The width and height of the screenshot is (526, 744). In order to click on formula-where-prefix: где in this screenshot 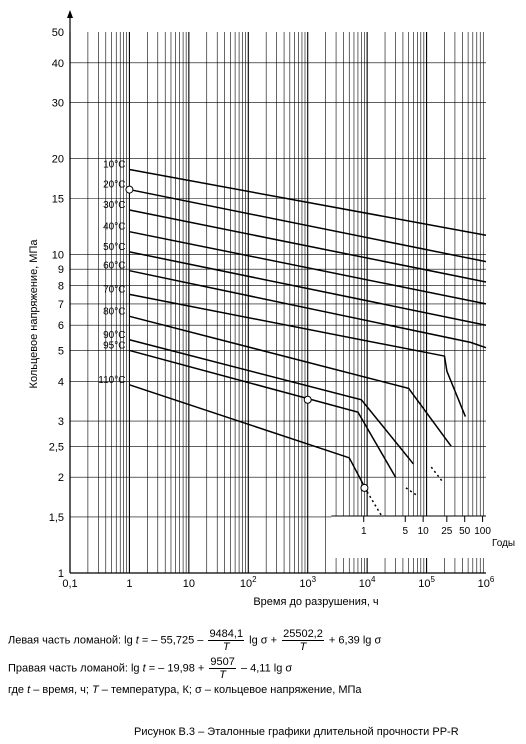, I will do `click(18, 690)`.